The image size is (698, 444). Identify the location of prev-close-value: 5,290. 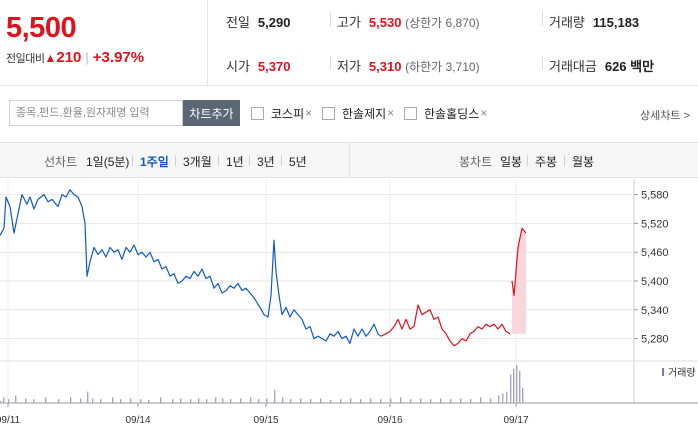
(274, 22).